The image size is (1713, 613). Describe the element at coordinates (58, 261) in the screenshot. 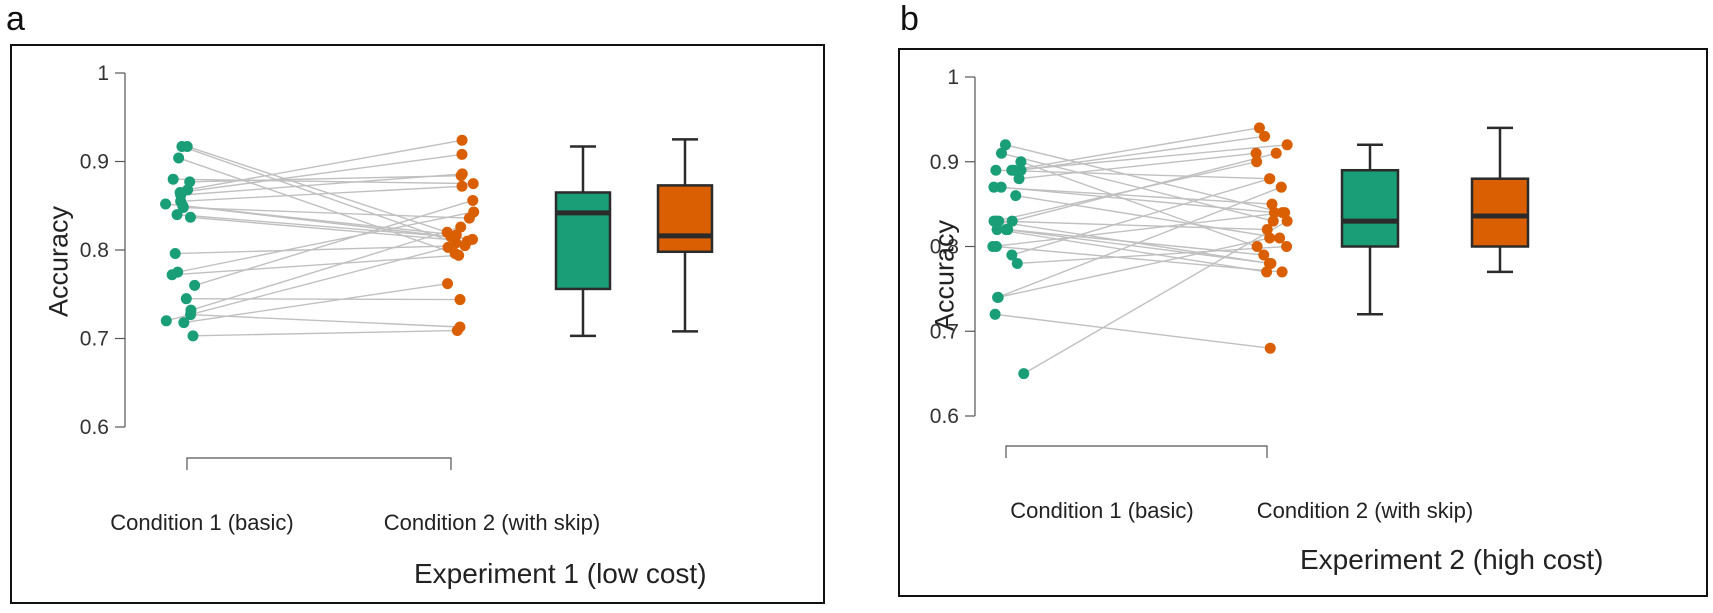

I see `y-axis-label: Accuracy` at that location.